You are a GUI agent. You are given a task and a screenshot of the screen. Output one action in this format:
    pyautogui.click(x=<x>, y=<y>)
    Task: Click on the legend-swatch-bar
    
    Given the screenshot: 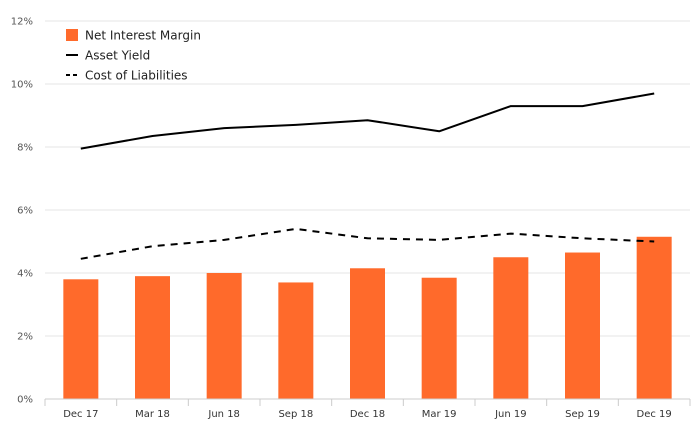 What is the action you would take?
    pyautogui.click(x=72, y=35)
    